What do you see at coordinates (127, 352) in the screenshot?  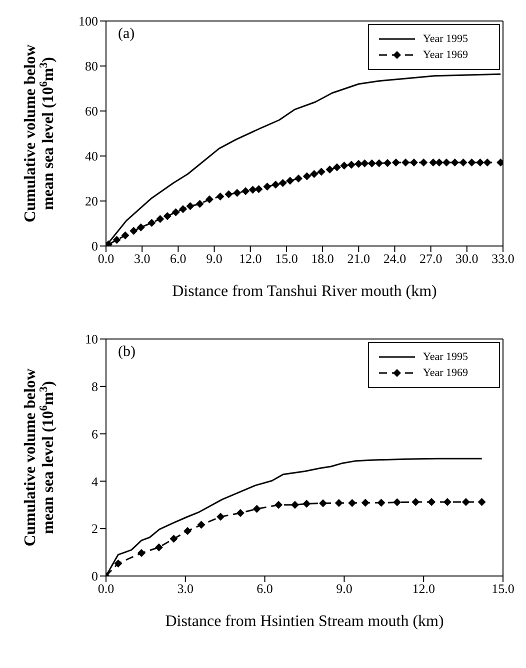 I see `annotation: (b)` at bounding box center [127, 352].